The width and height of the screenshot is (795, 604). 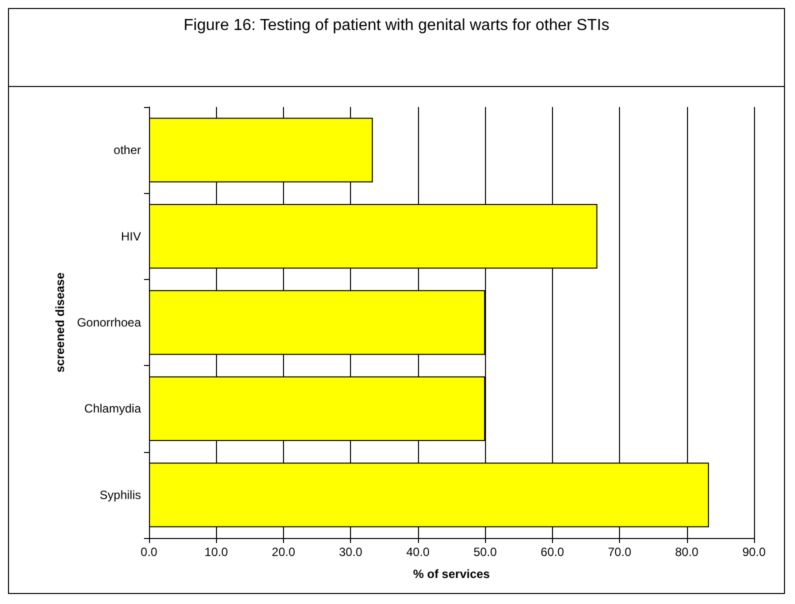 What do you see at coordinates (687, 552) in the screenshot?
I see `x-tick-label: 80.0` at bounding box center [687, 552].